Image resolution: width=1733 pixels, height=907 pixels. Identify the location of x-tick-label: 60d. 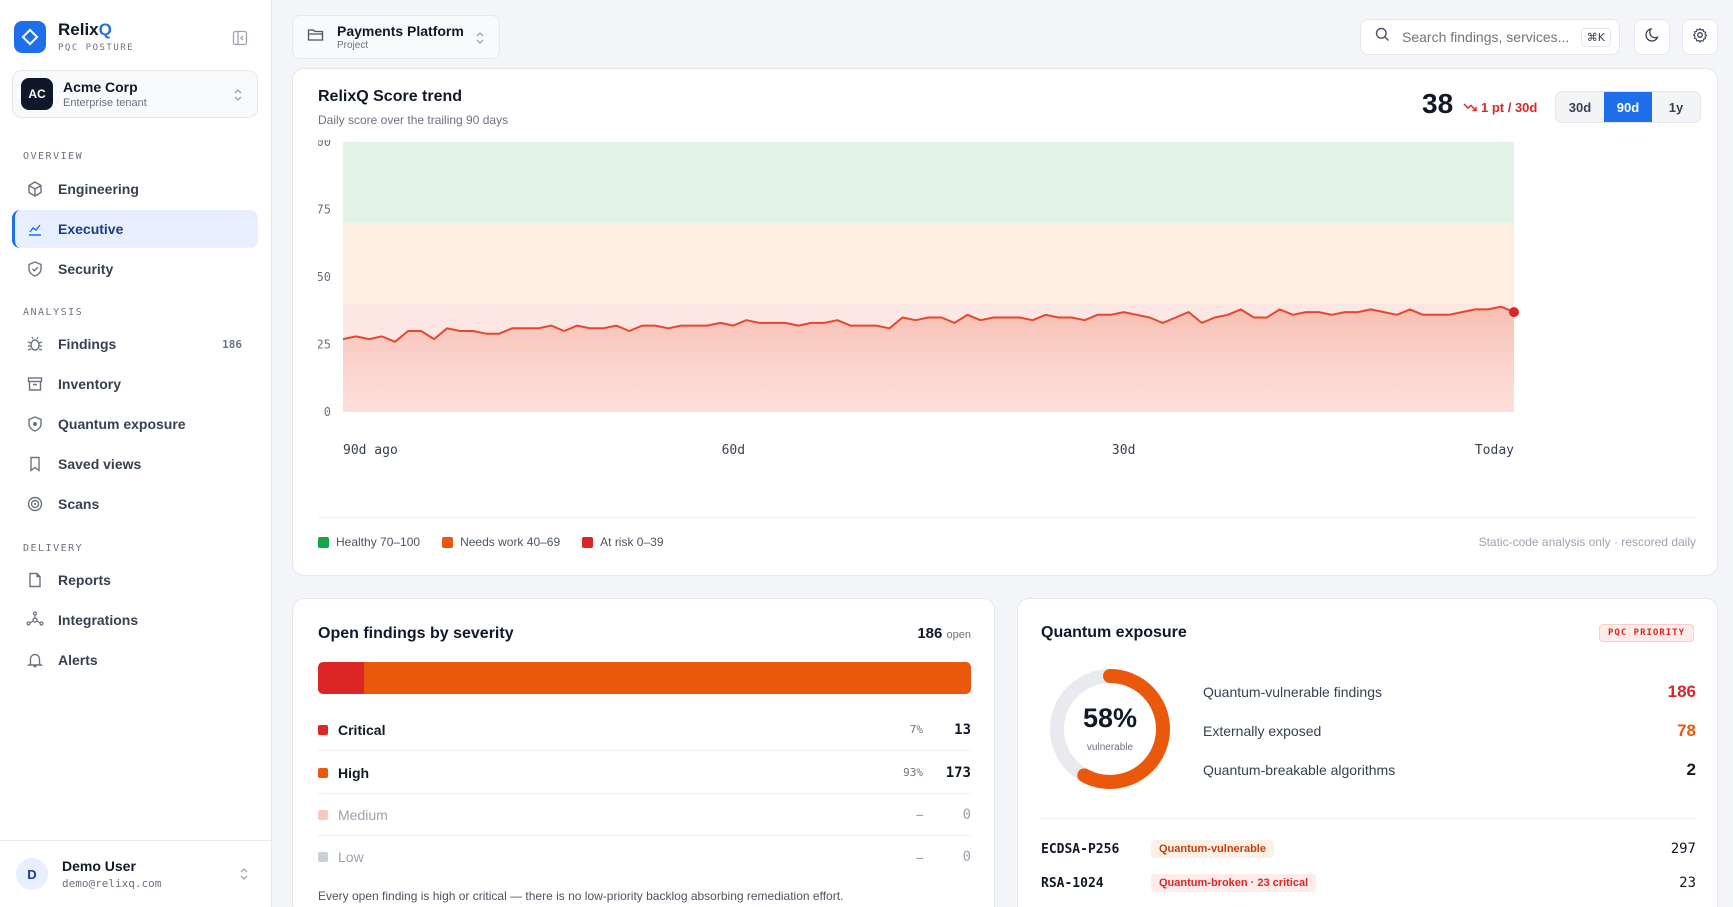
(733, 450).